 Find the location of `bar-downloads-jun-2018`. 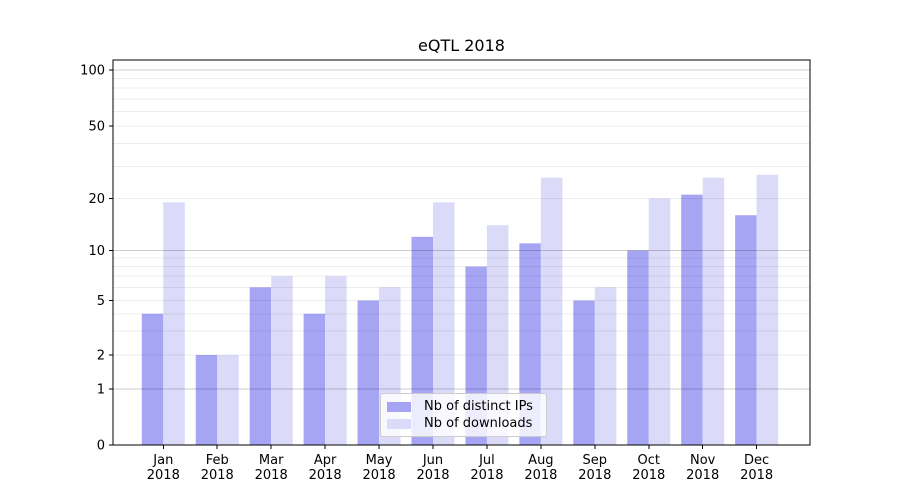

bar-downloads-jun-2018 is located at coordinates (444, 323).